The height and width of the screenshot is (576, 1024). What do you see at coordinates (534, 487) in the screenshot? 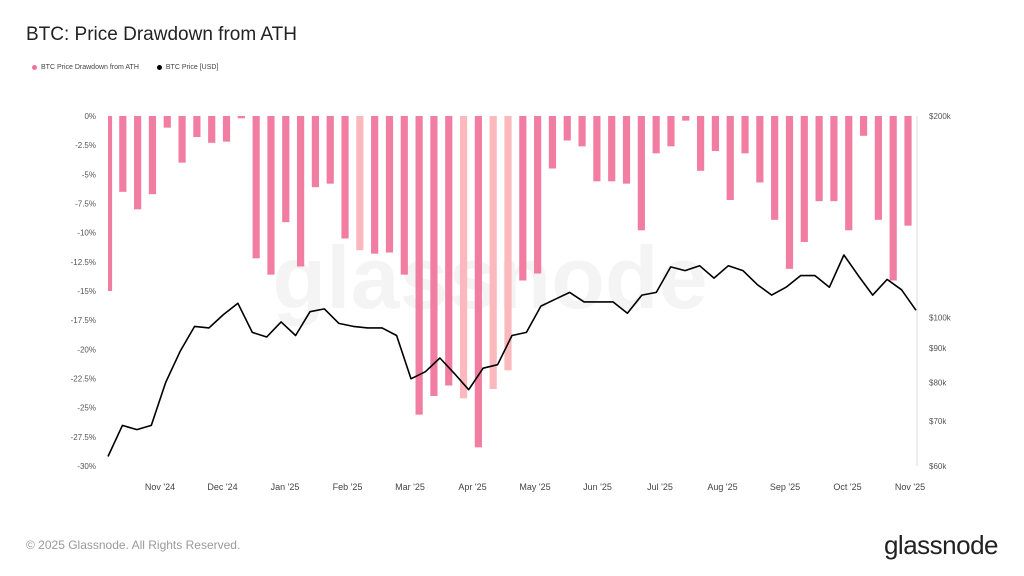
I see `x-tick-label: May '25` at bounding box center [534, 487].